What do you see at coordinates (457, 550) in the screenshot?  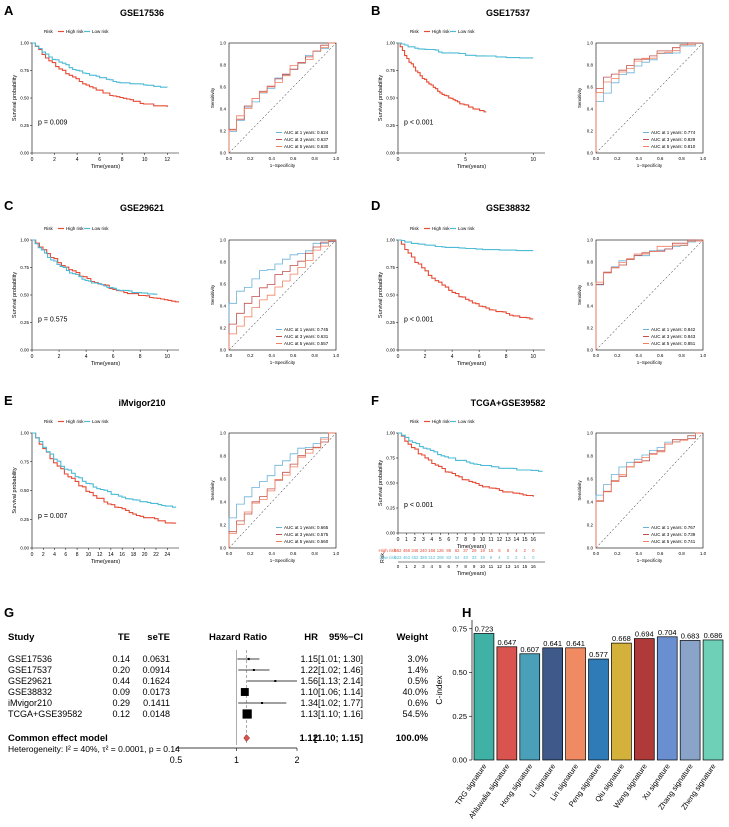 I see `risk-table-high-count: 62` at bounding box center [457, 550].